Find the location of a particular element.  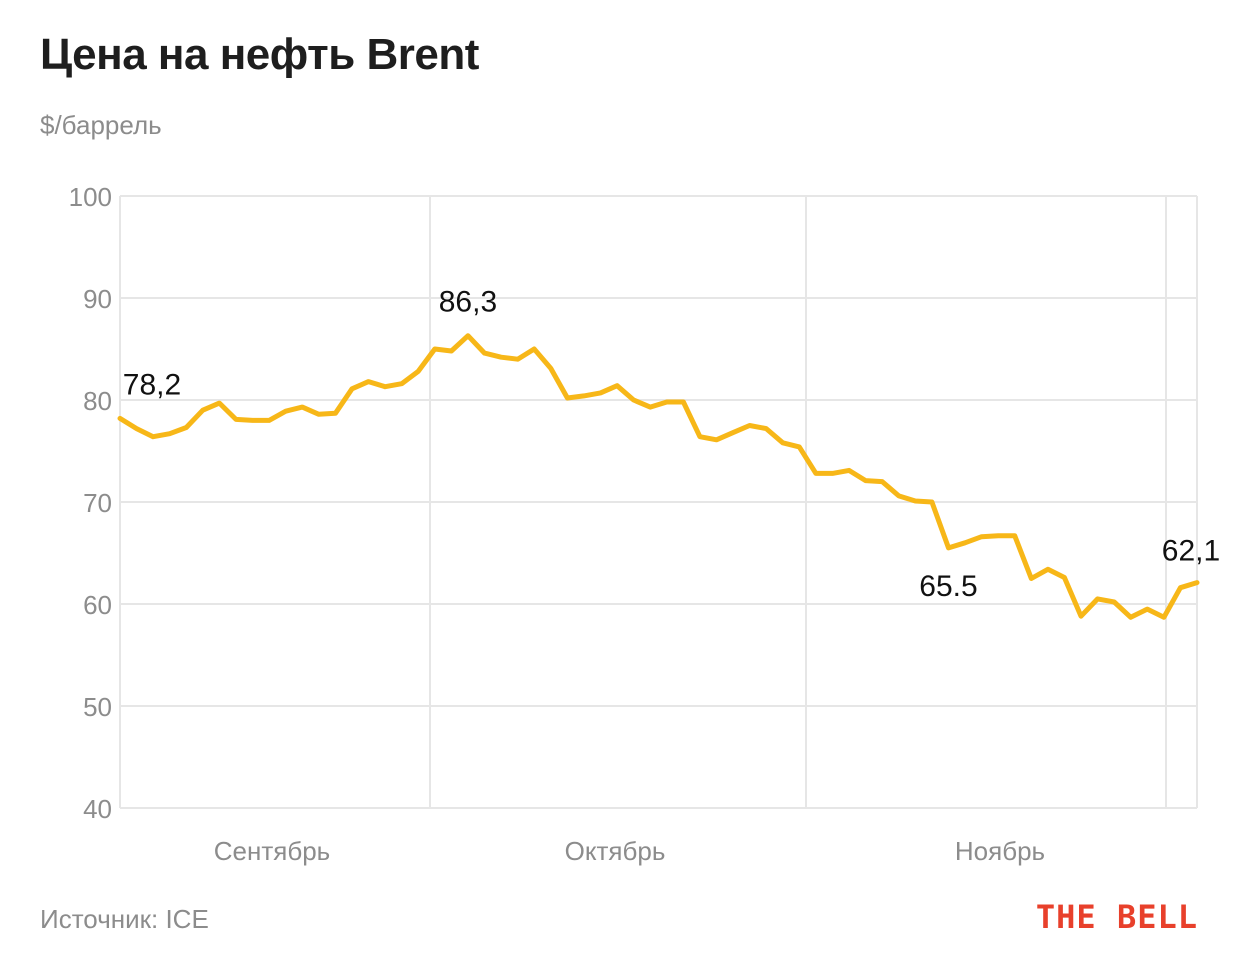

chart-title: Цена на нефть Brent is located at coordinates (259, 54).